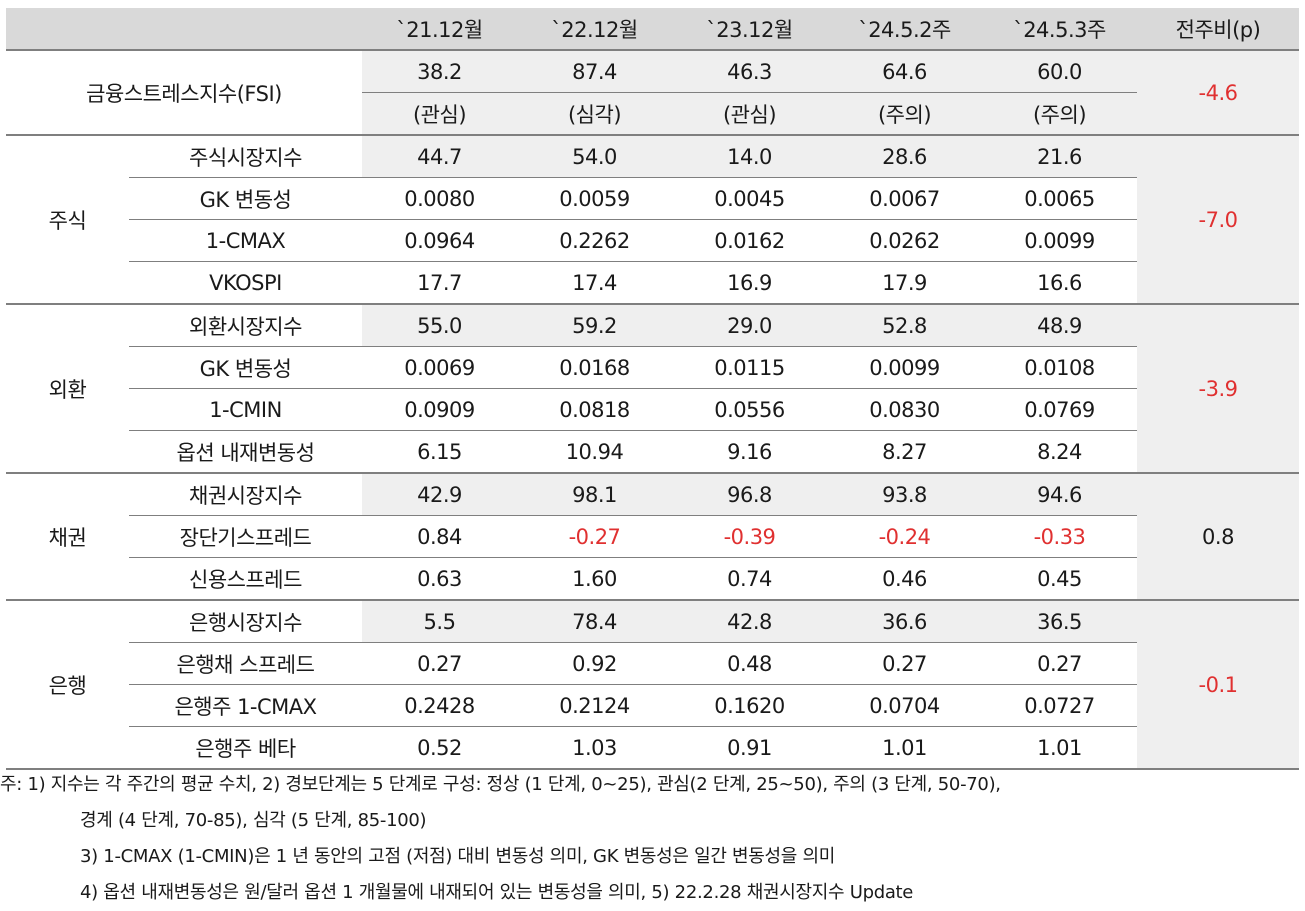 This screenshot has width=1305, height=911. What do you see at coordinates (1059, 536) in the screenshot?
I see `cell: -0.33` at bounding box center [1059, 536].